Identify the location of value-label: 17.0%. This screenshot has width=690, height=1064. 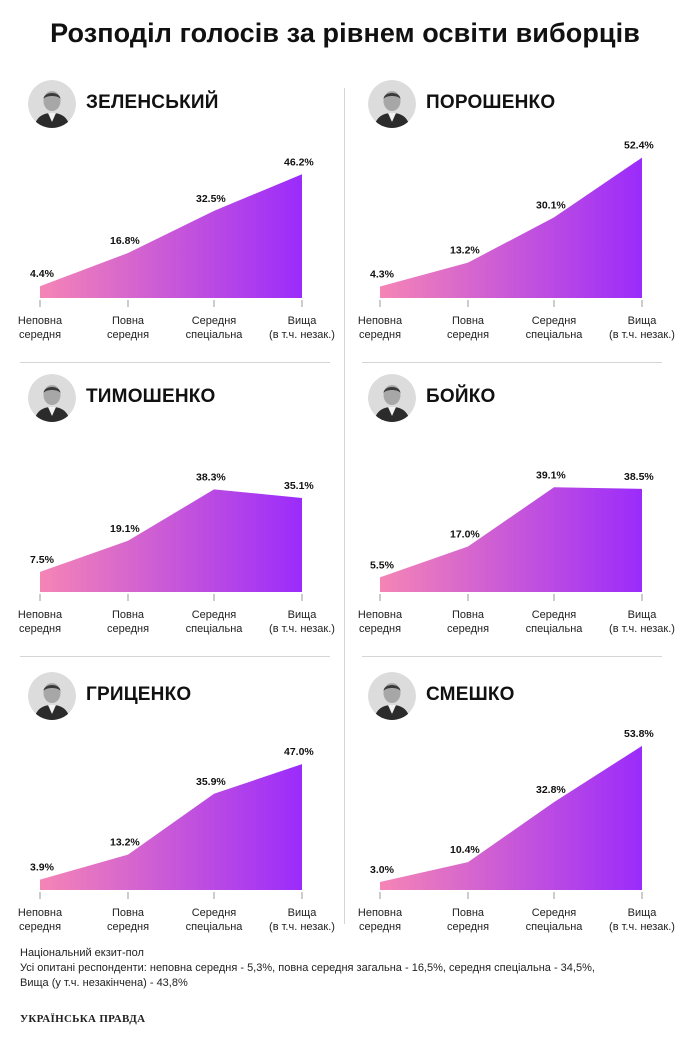
(465, 534).